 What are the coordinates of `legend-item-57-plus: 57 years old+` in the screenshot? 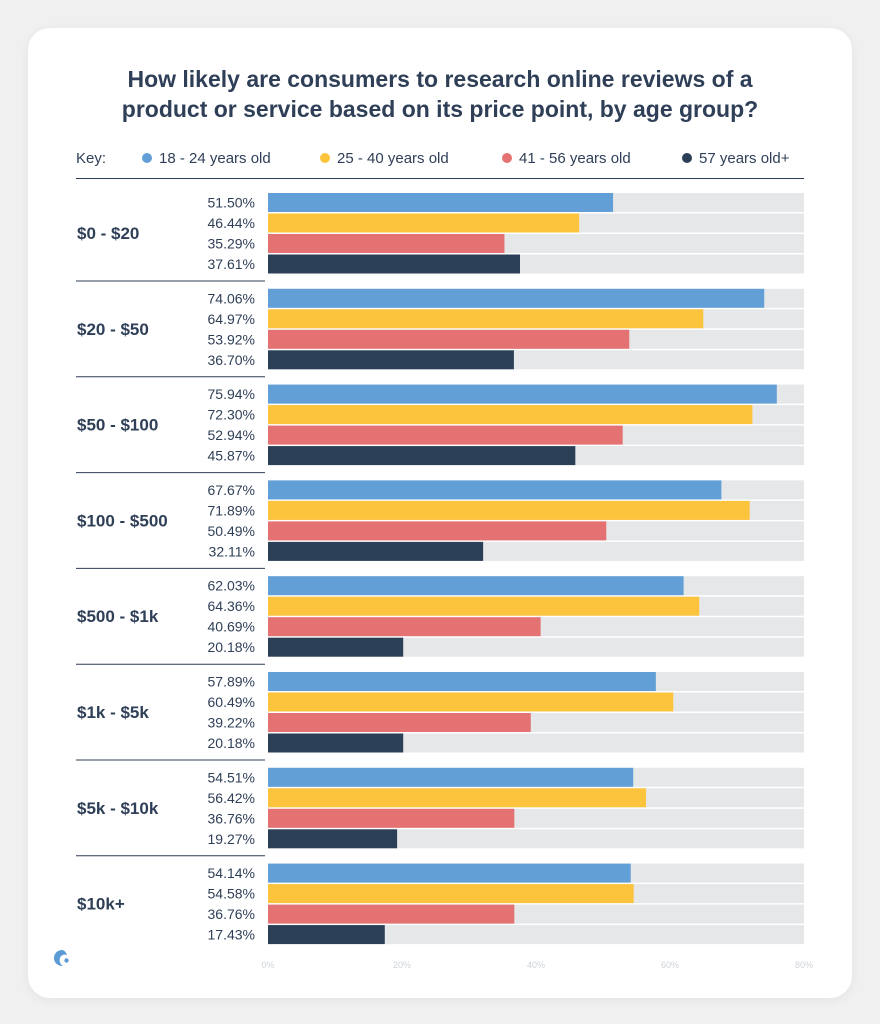 It's located at (735, 158).